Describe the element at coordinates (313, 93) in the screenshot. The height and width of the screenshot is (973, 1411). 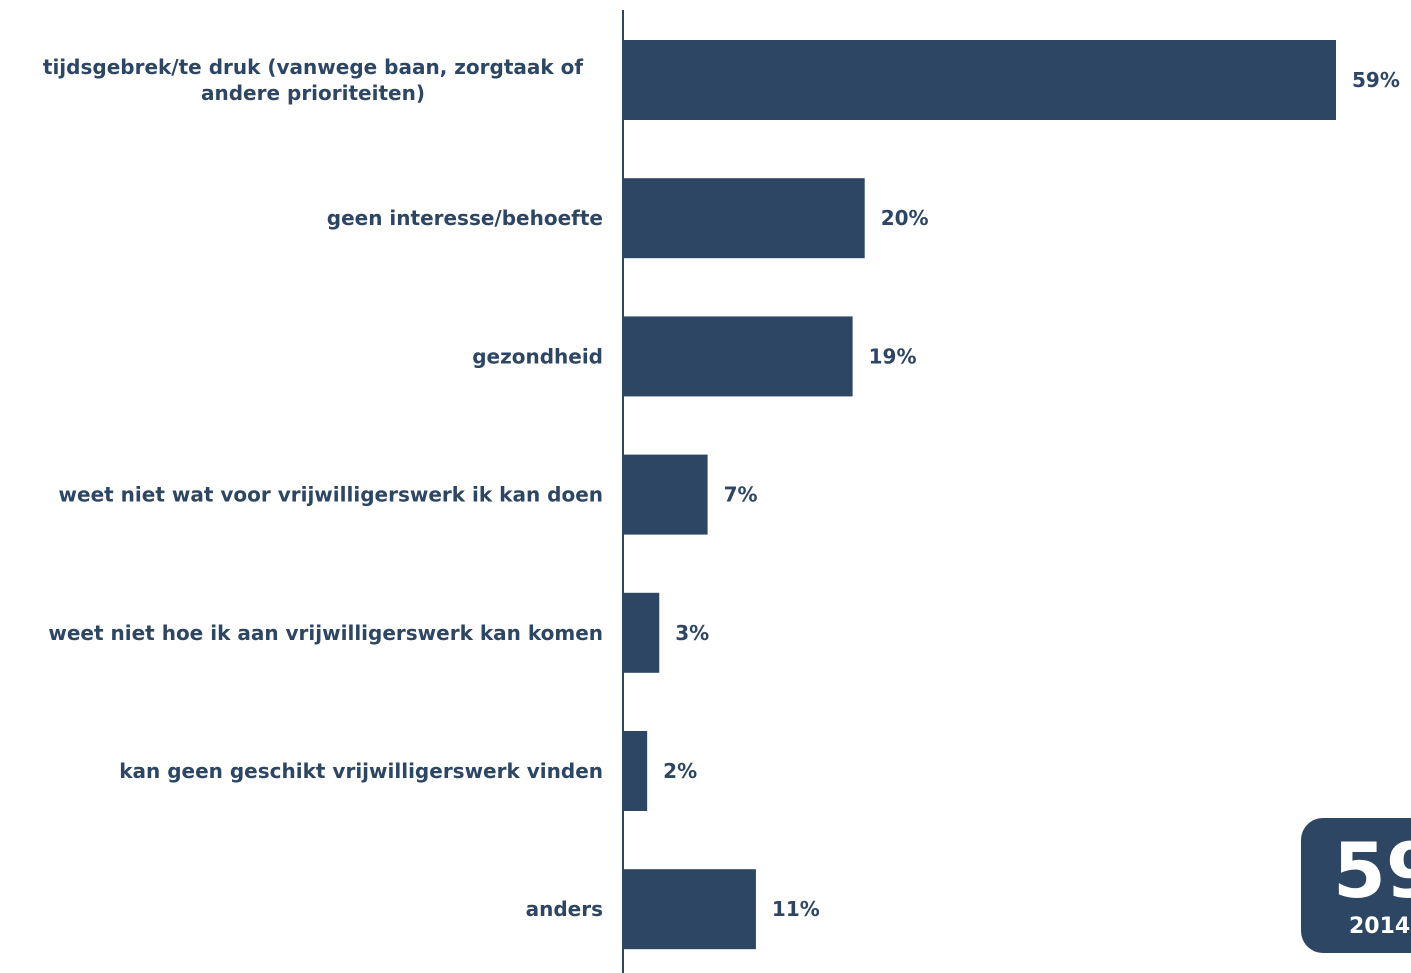
I see `category-label: andere prioriteiten)` at that location.